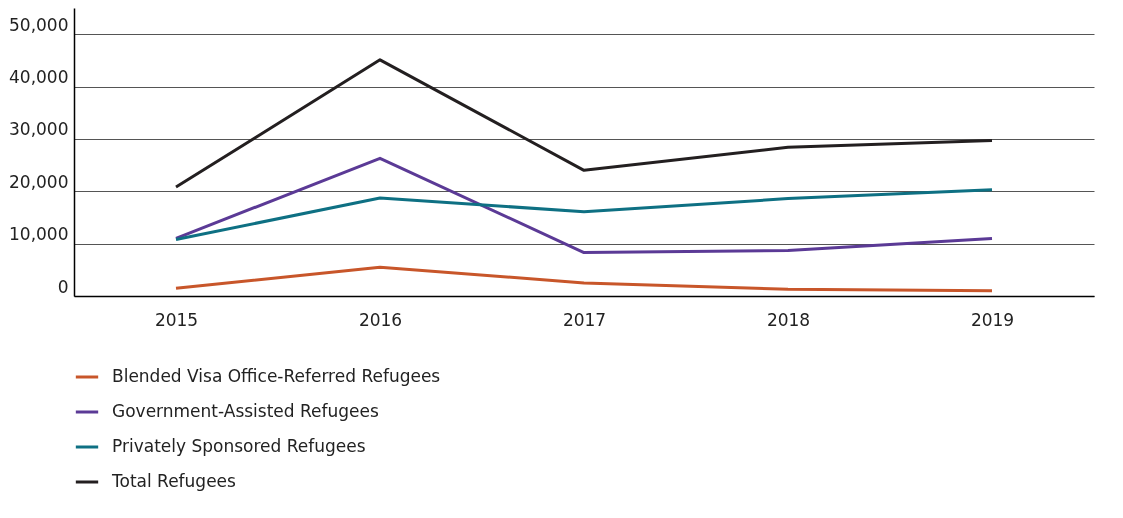 This screenshot has height=518, width=1123. Describe the element at coordinates (239, 446) in the screenshot. I see `legend-label: Privately Sponsored Refugees` at that location.